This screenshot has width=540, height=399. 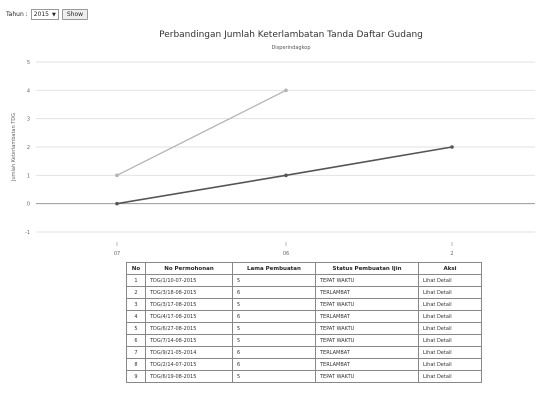 I want to click on y-tick-label: 3, so click(x=28, y=120).